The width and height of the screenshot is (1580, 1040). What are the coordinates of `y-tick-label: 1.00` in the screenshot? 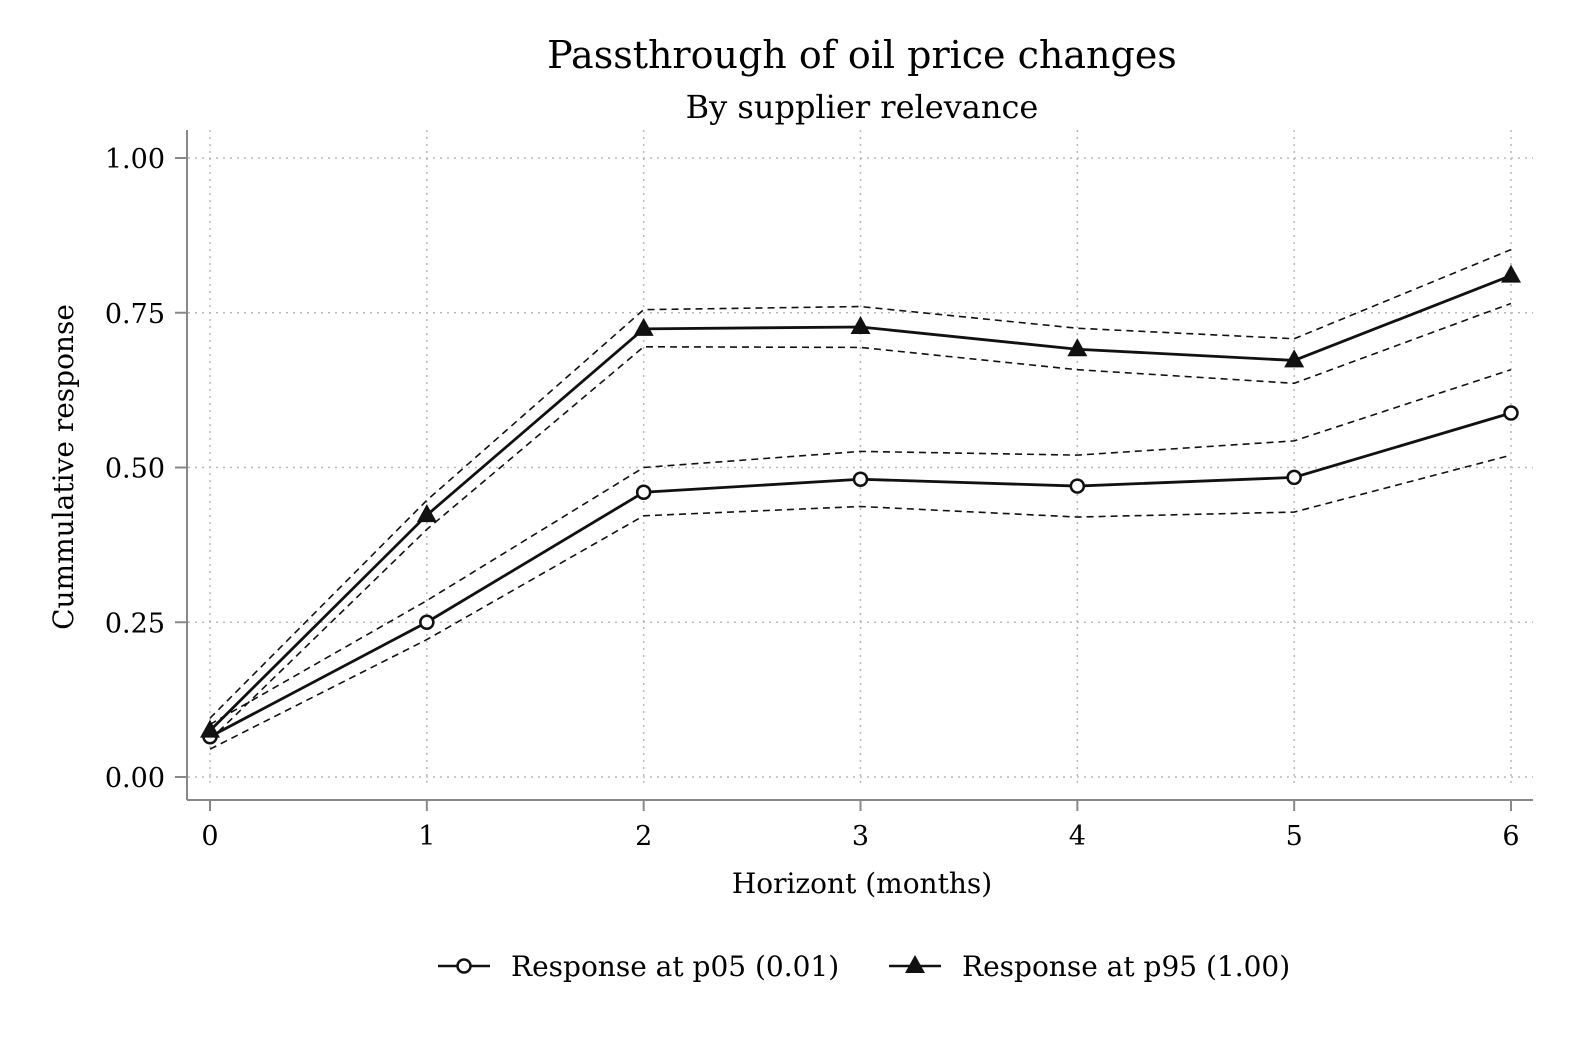 It's located at (135, 159).